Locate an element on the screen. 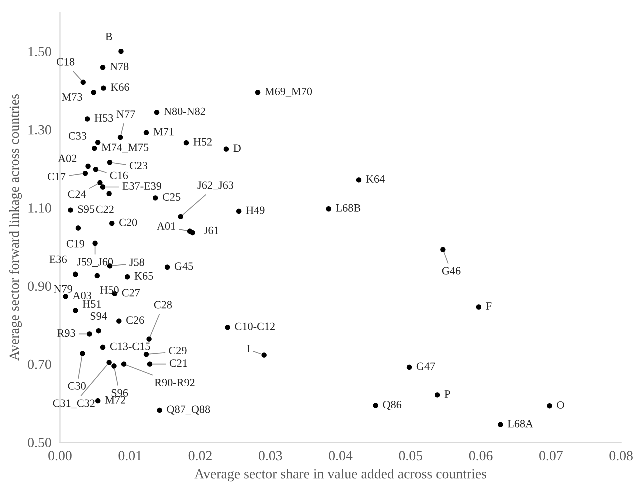 This screenshot has height=500, width=634. x-tick-label: 0.07 is located at coordinates (551, 456).